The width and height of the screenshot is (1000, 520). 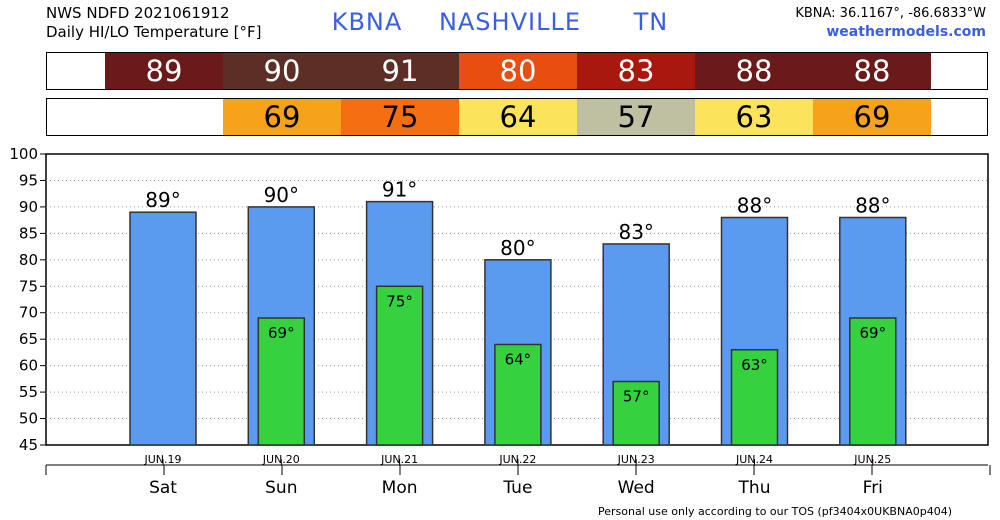 What do you see at coordinates (518, 359) in the screenshot?
I see `lo-bar-label-3: 64°` at bounding box center [518, 359].